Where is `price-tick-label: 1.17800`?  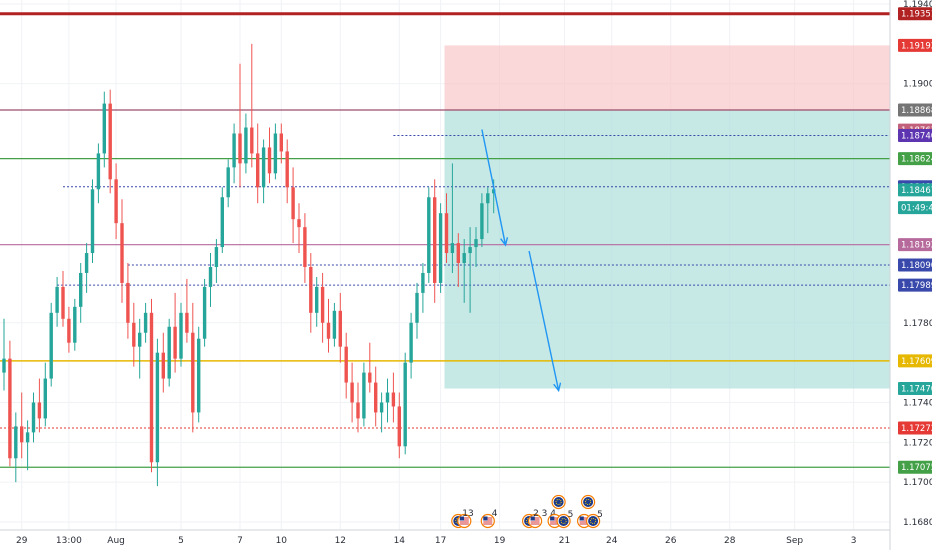
price-tick-label: 1.17800 is located at coordinates (917, 324).